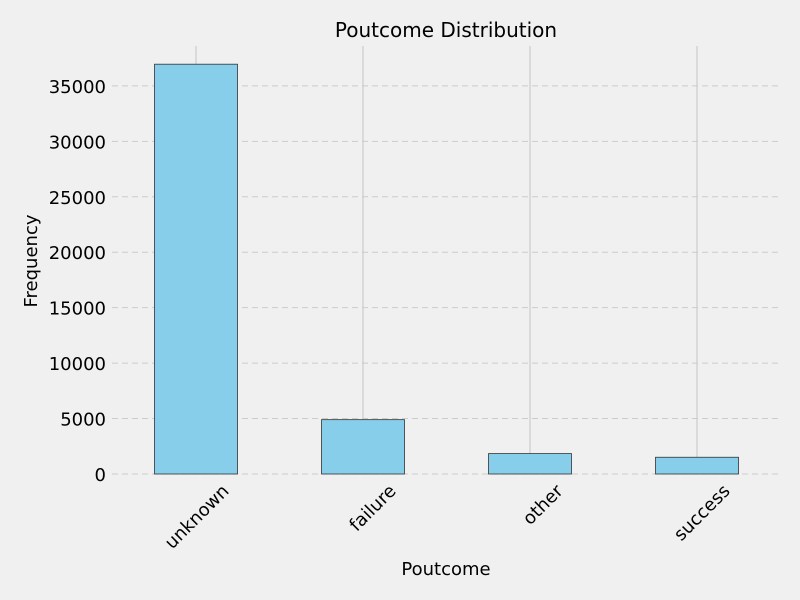 The height and width of the screenshot is (600, 800). I want to click on bar-other, so click(530, 464).